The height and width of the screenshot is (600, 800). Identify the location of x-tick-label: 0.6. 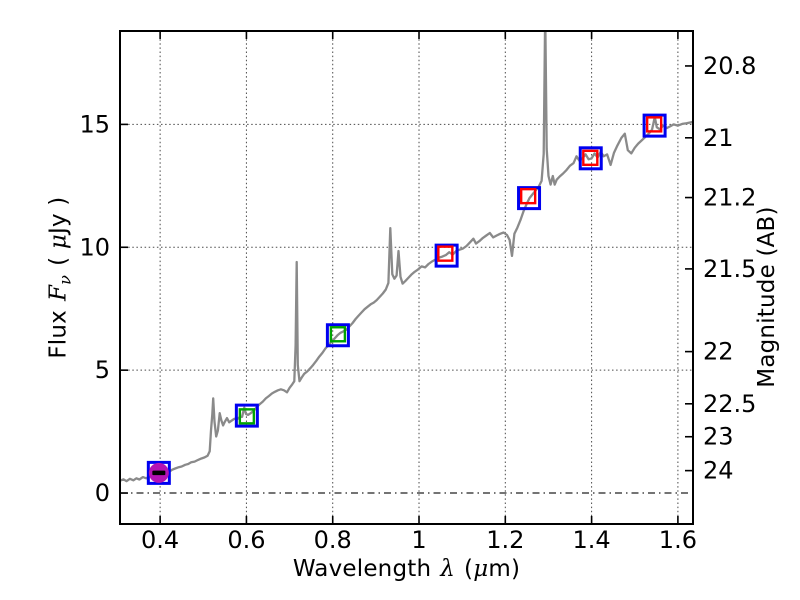
(246, 540).